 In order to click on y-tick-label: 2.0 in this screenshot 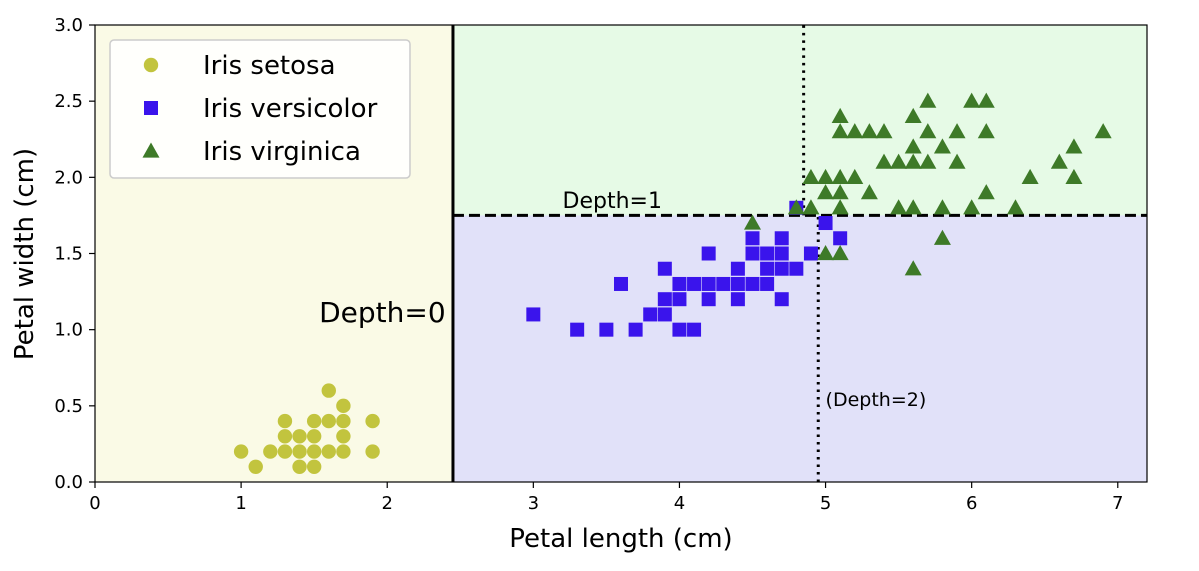, I will do `click(68, 177)`.